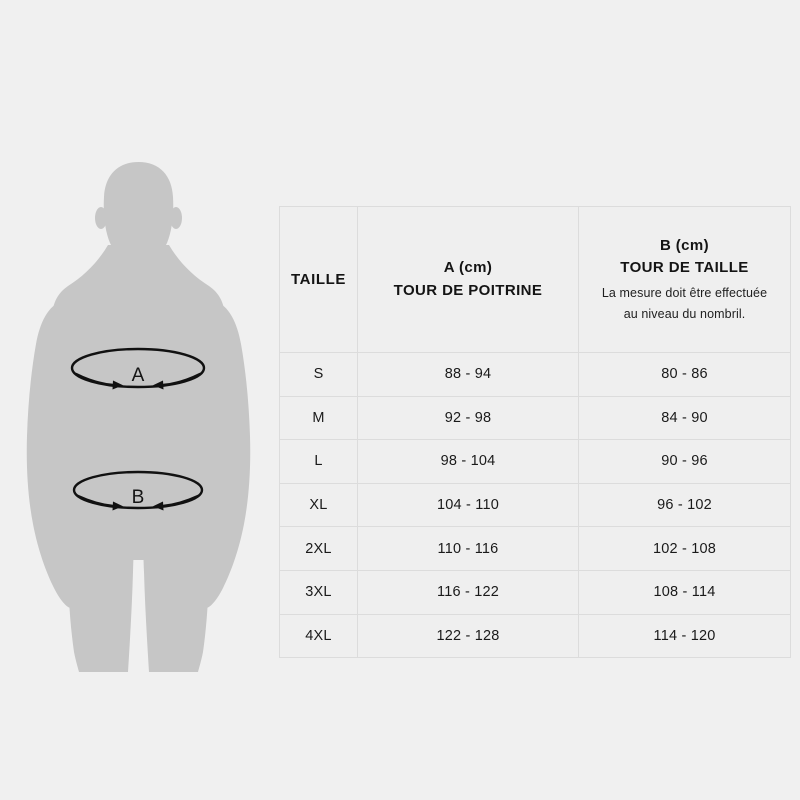  Describe the element at coordinates (684, 592) in the screenshot. I see `cell-waist: 108 - 114` at that location.